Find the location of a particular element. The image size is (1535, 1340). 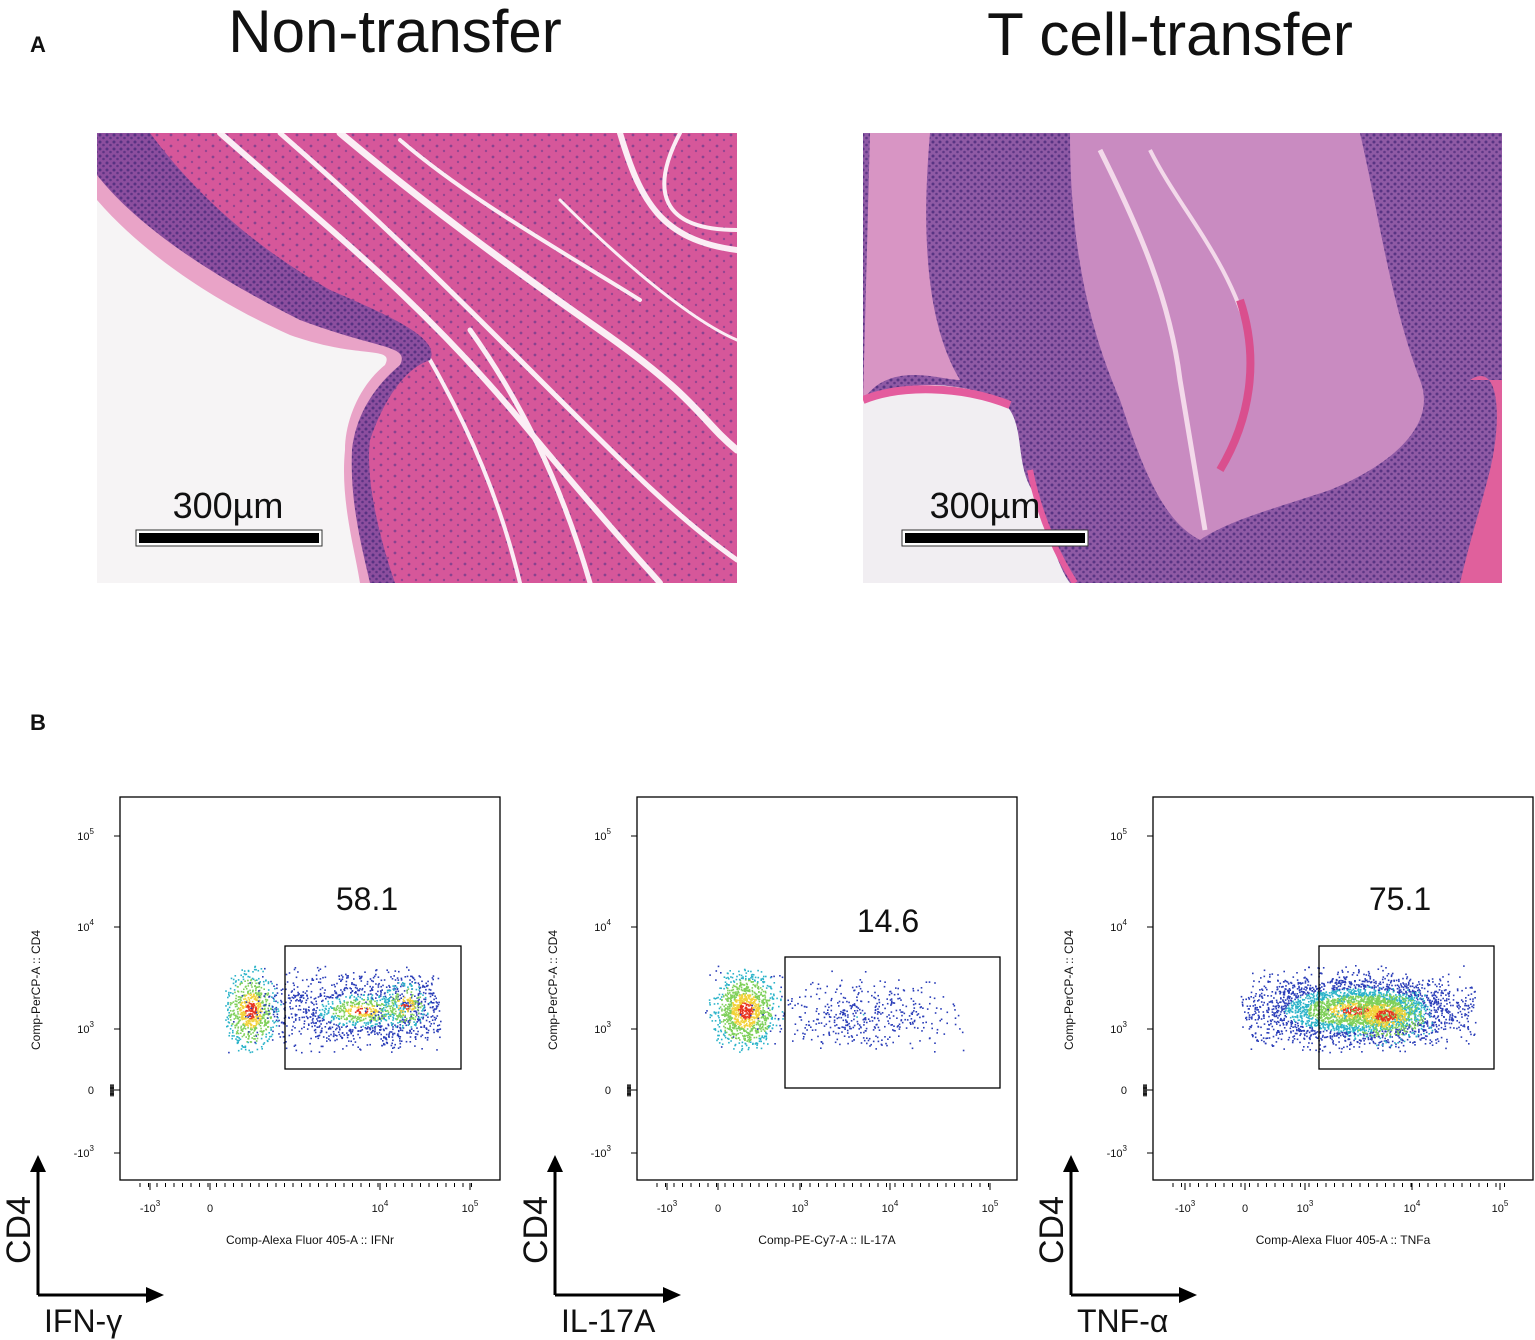

panel-label: A is located at coordinates (38, 44).